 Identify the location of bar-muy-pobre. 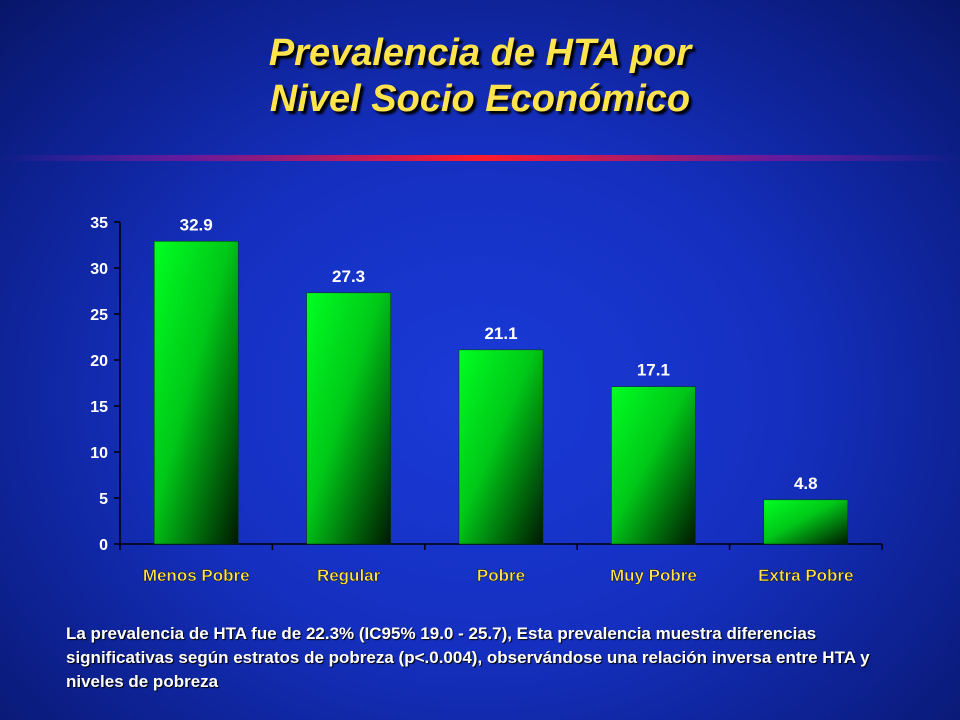
(653, 465).